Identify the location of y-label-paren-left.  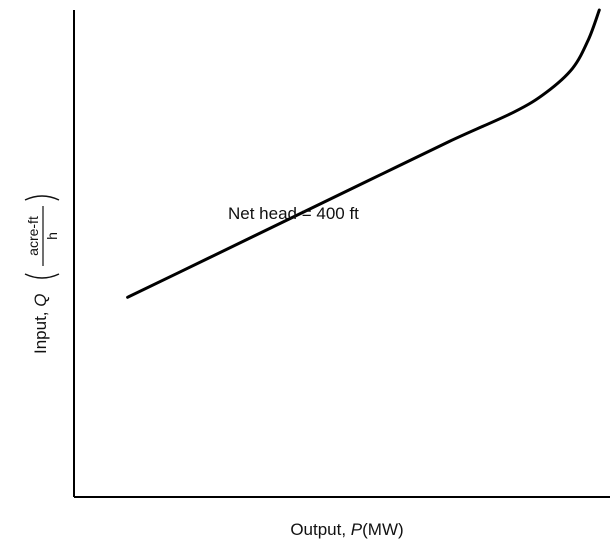
(42, 276).